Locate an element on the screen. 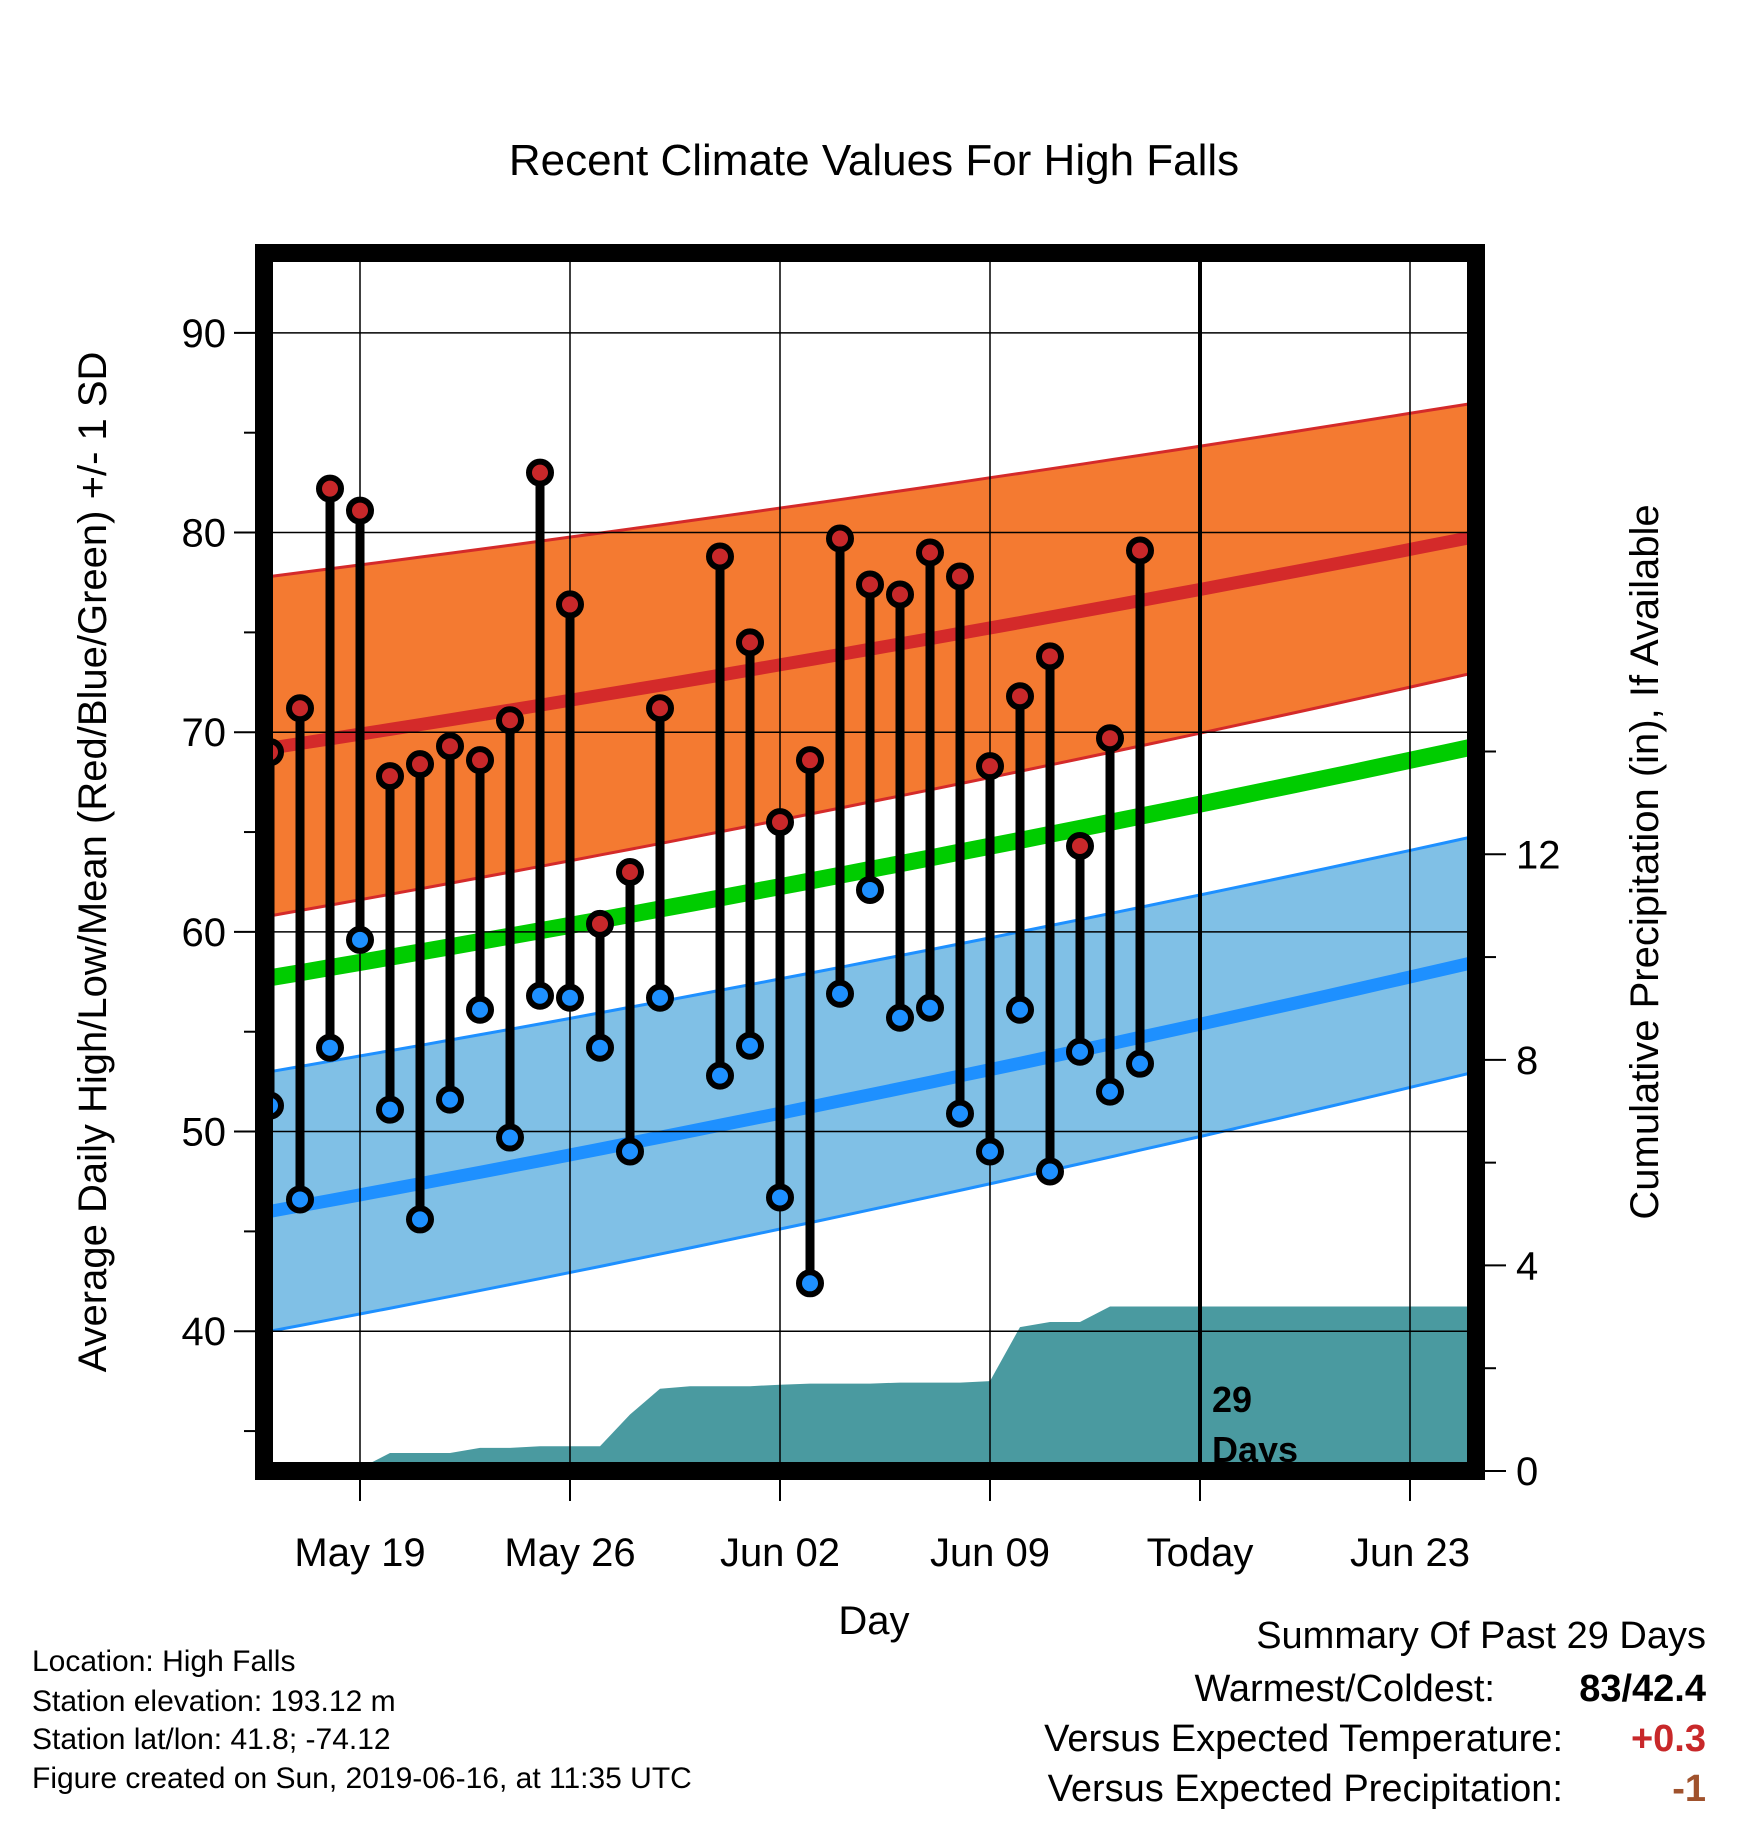 This screenshot has width=1748, height=1828. summary-title: Summary Of Past 29 Days is located at coordinates (1481, 1636).